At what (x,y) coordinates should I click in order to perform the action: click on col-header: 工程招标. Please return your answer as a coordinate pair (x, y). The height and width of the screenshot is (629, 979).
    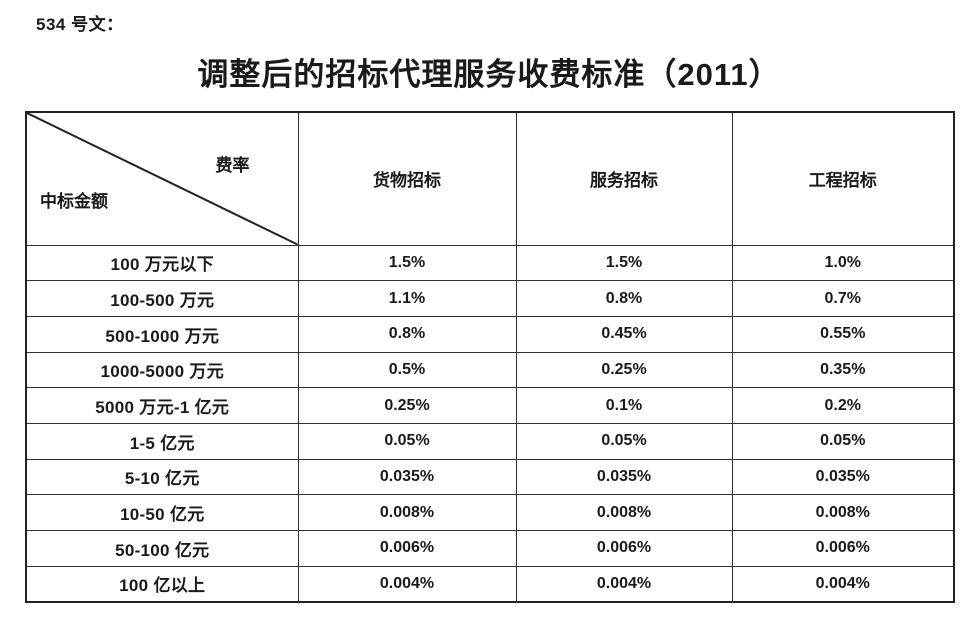
    Looking at the image, I should click on (843, 178).